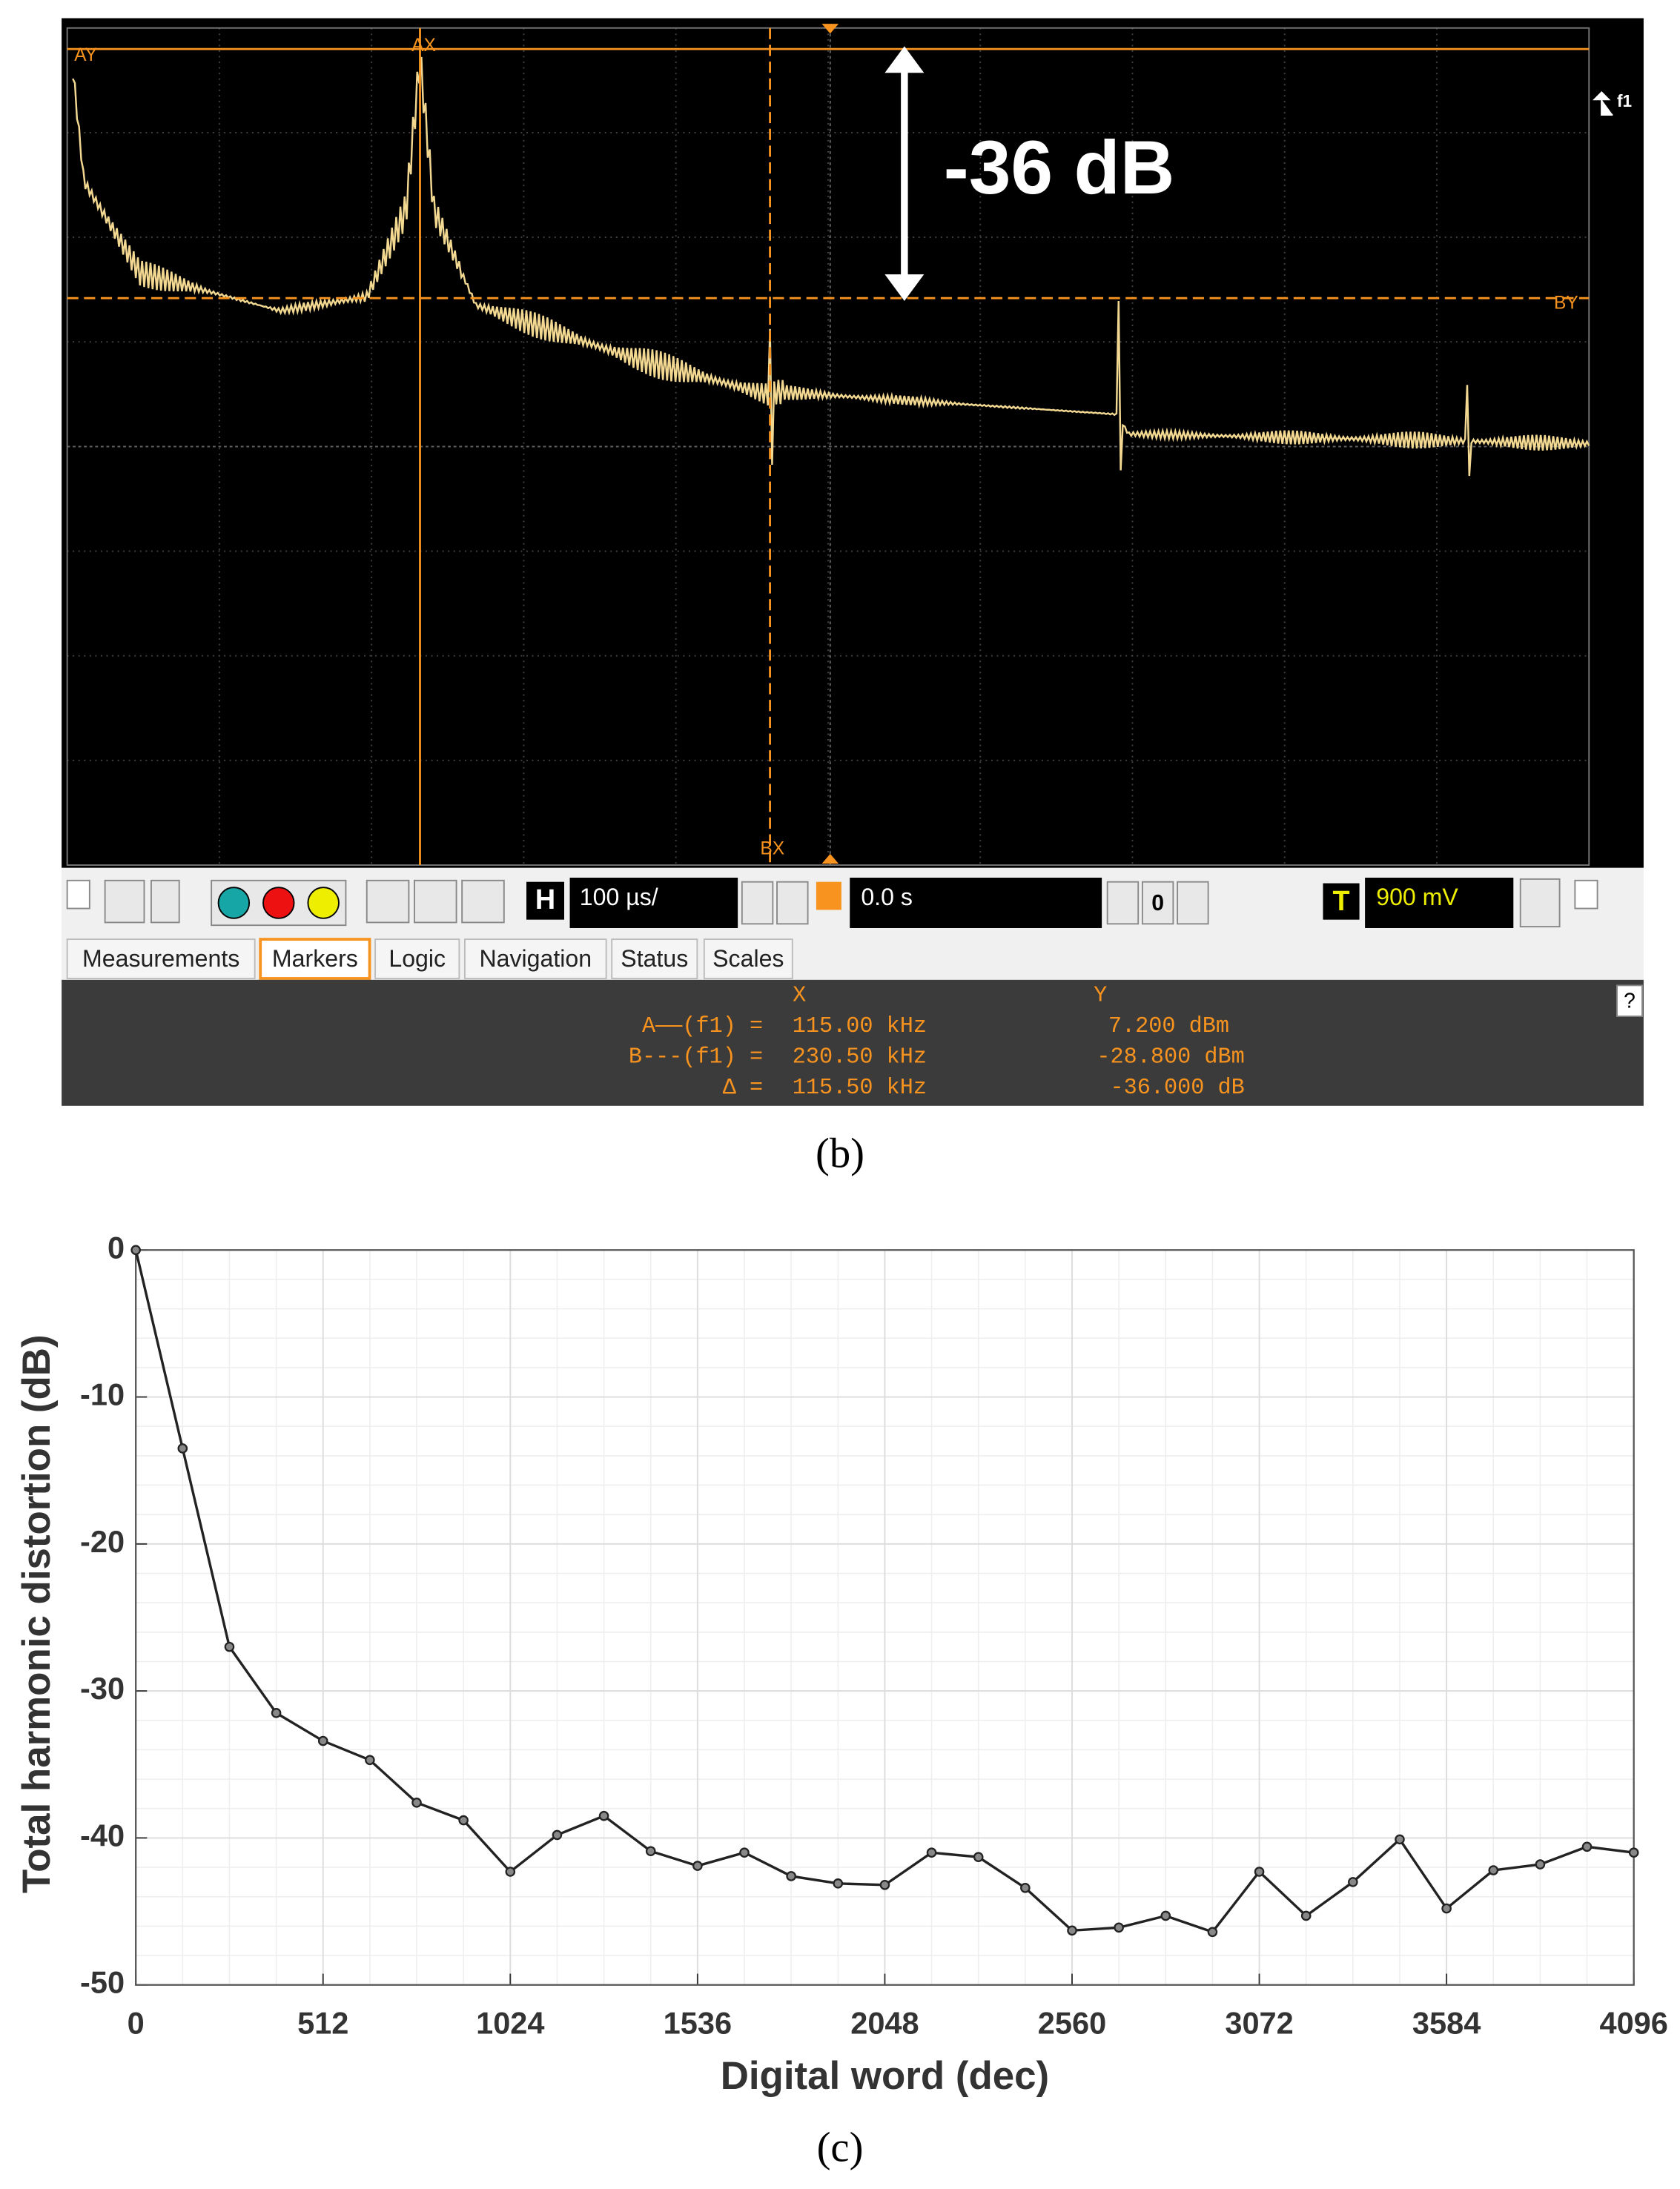  Describe the element at coordinates (860, 1026) in the screenshot. I see `readout-x: 115.00 kHz` at that location.